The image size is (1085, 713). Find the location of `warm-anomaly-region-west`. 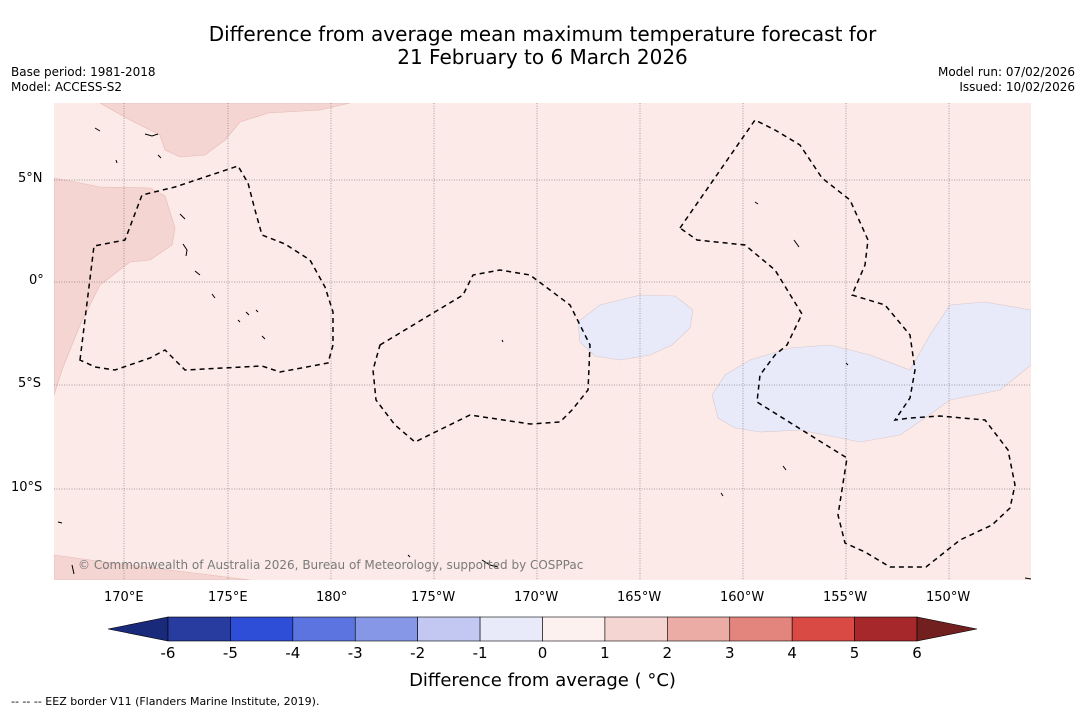

warm-anomaly-region-west is located at coordinates (115, 286).